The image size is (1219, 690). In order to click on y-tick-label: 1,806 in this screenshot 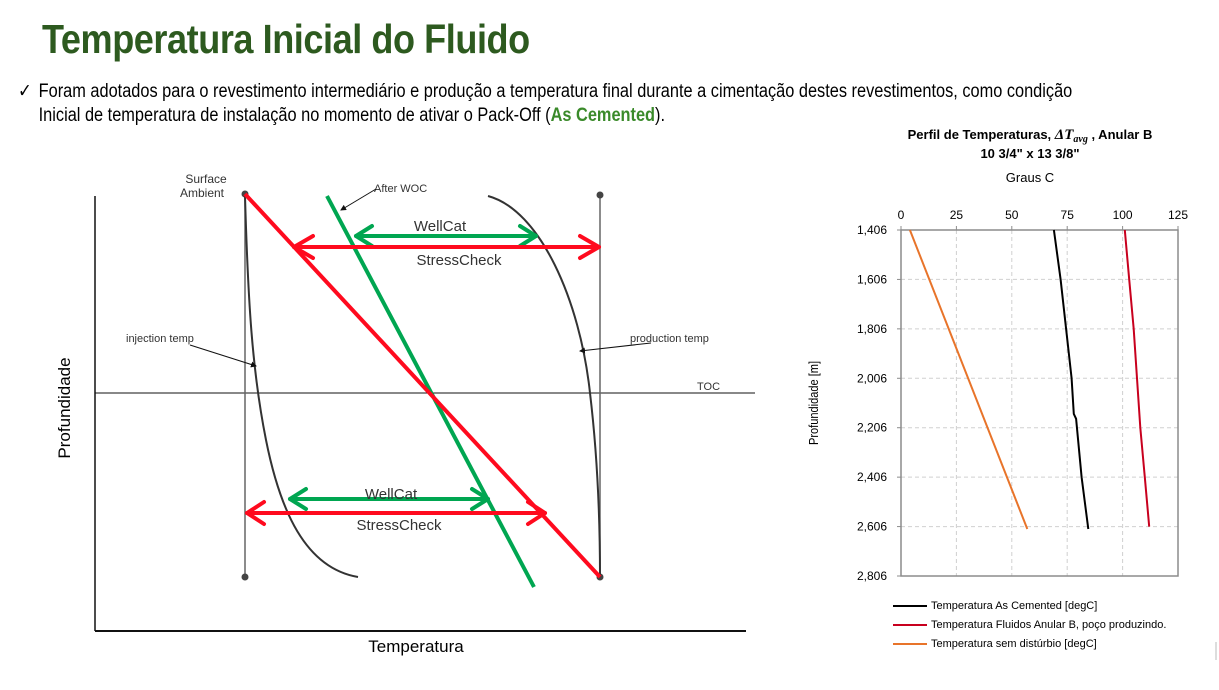, I will do `click(872, 329)`.